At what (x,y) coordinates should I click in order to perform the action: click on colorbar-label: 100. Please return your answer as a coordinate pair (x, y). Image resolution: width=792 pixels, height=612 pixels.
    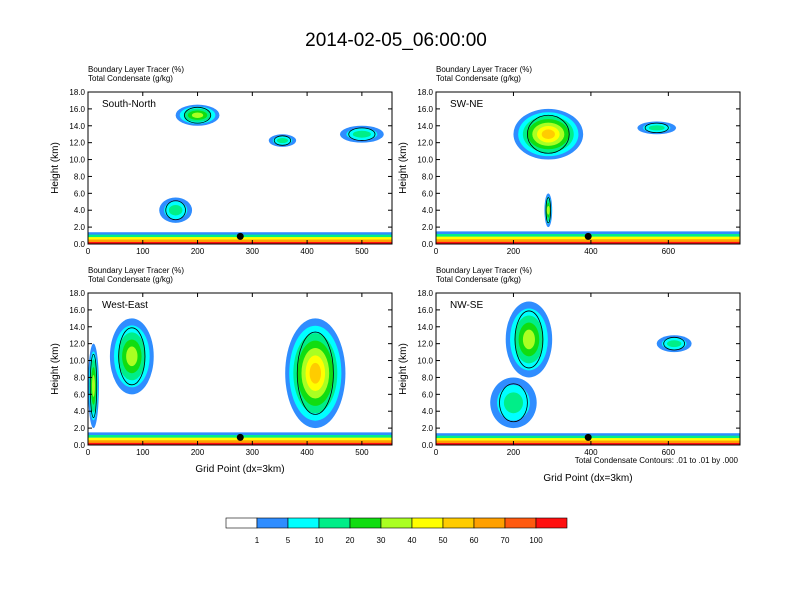
    Looking at the image, I should click on (536, 540).